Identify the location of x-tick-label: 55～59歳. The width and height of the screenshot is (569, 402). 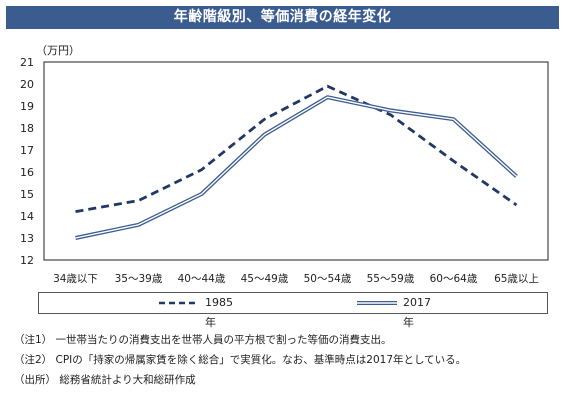
(391, 279).